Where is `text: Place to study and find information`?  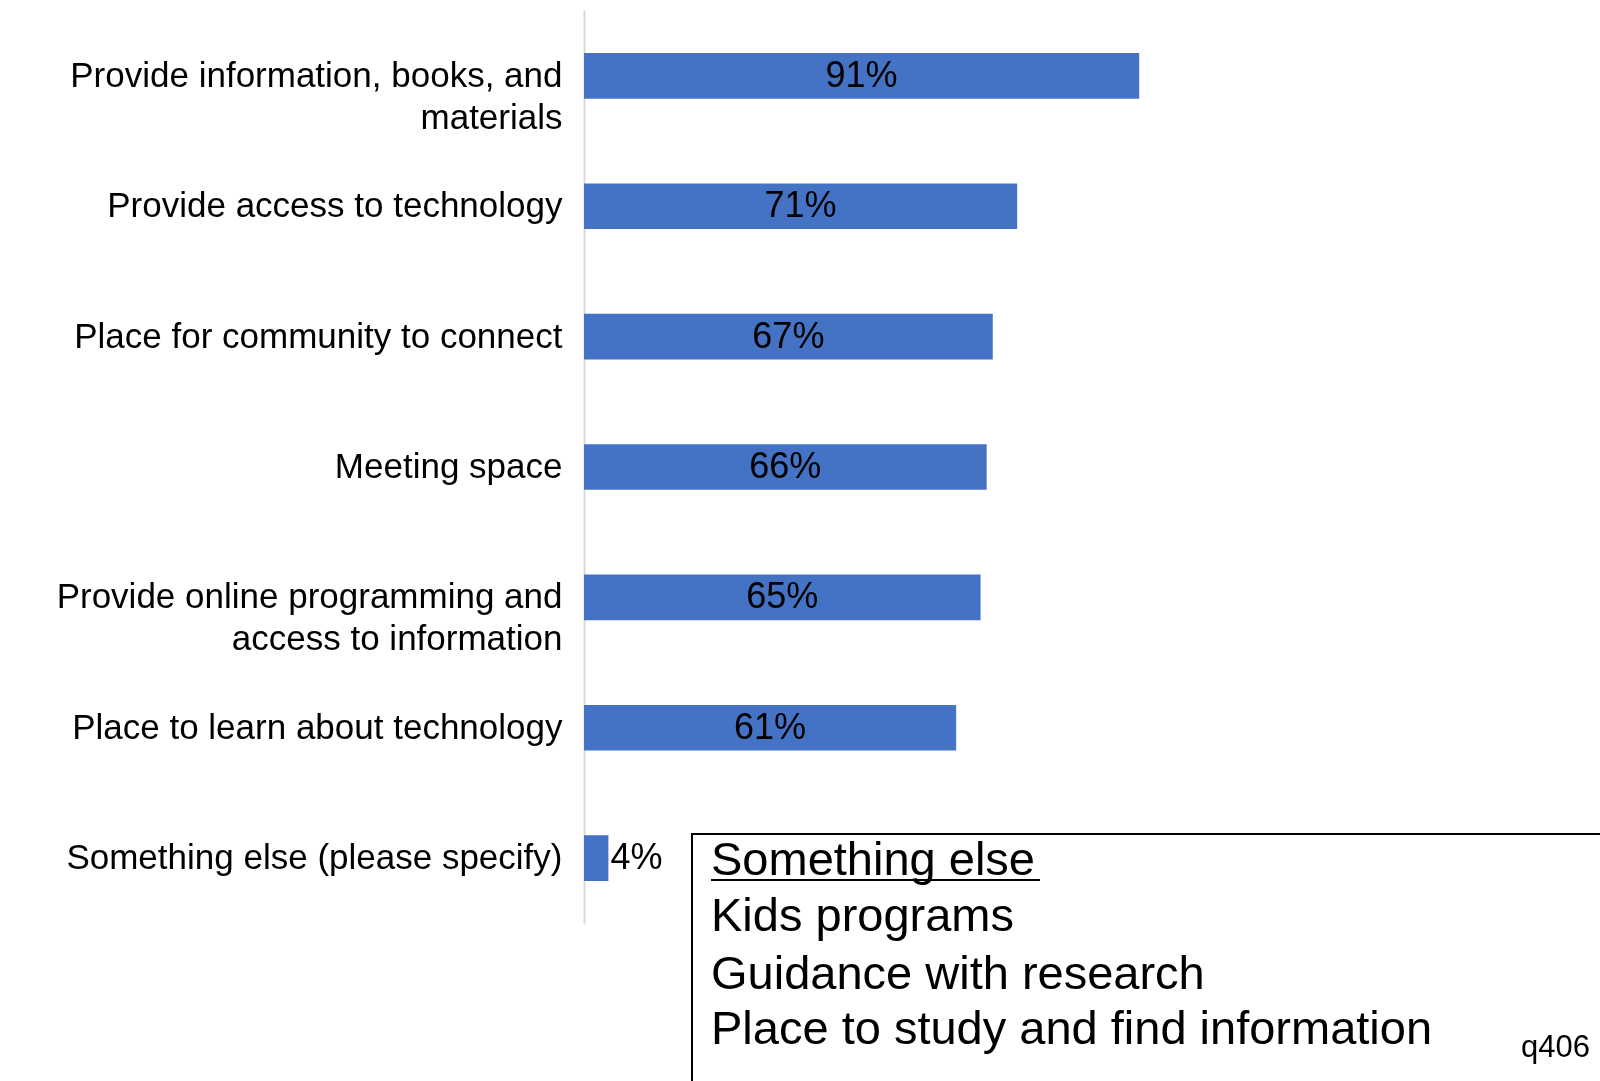
text: Place to study and find information is located at coordinates (1072, 1027).